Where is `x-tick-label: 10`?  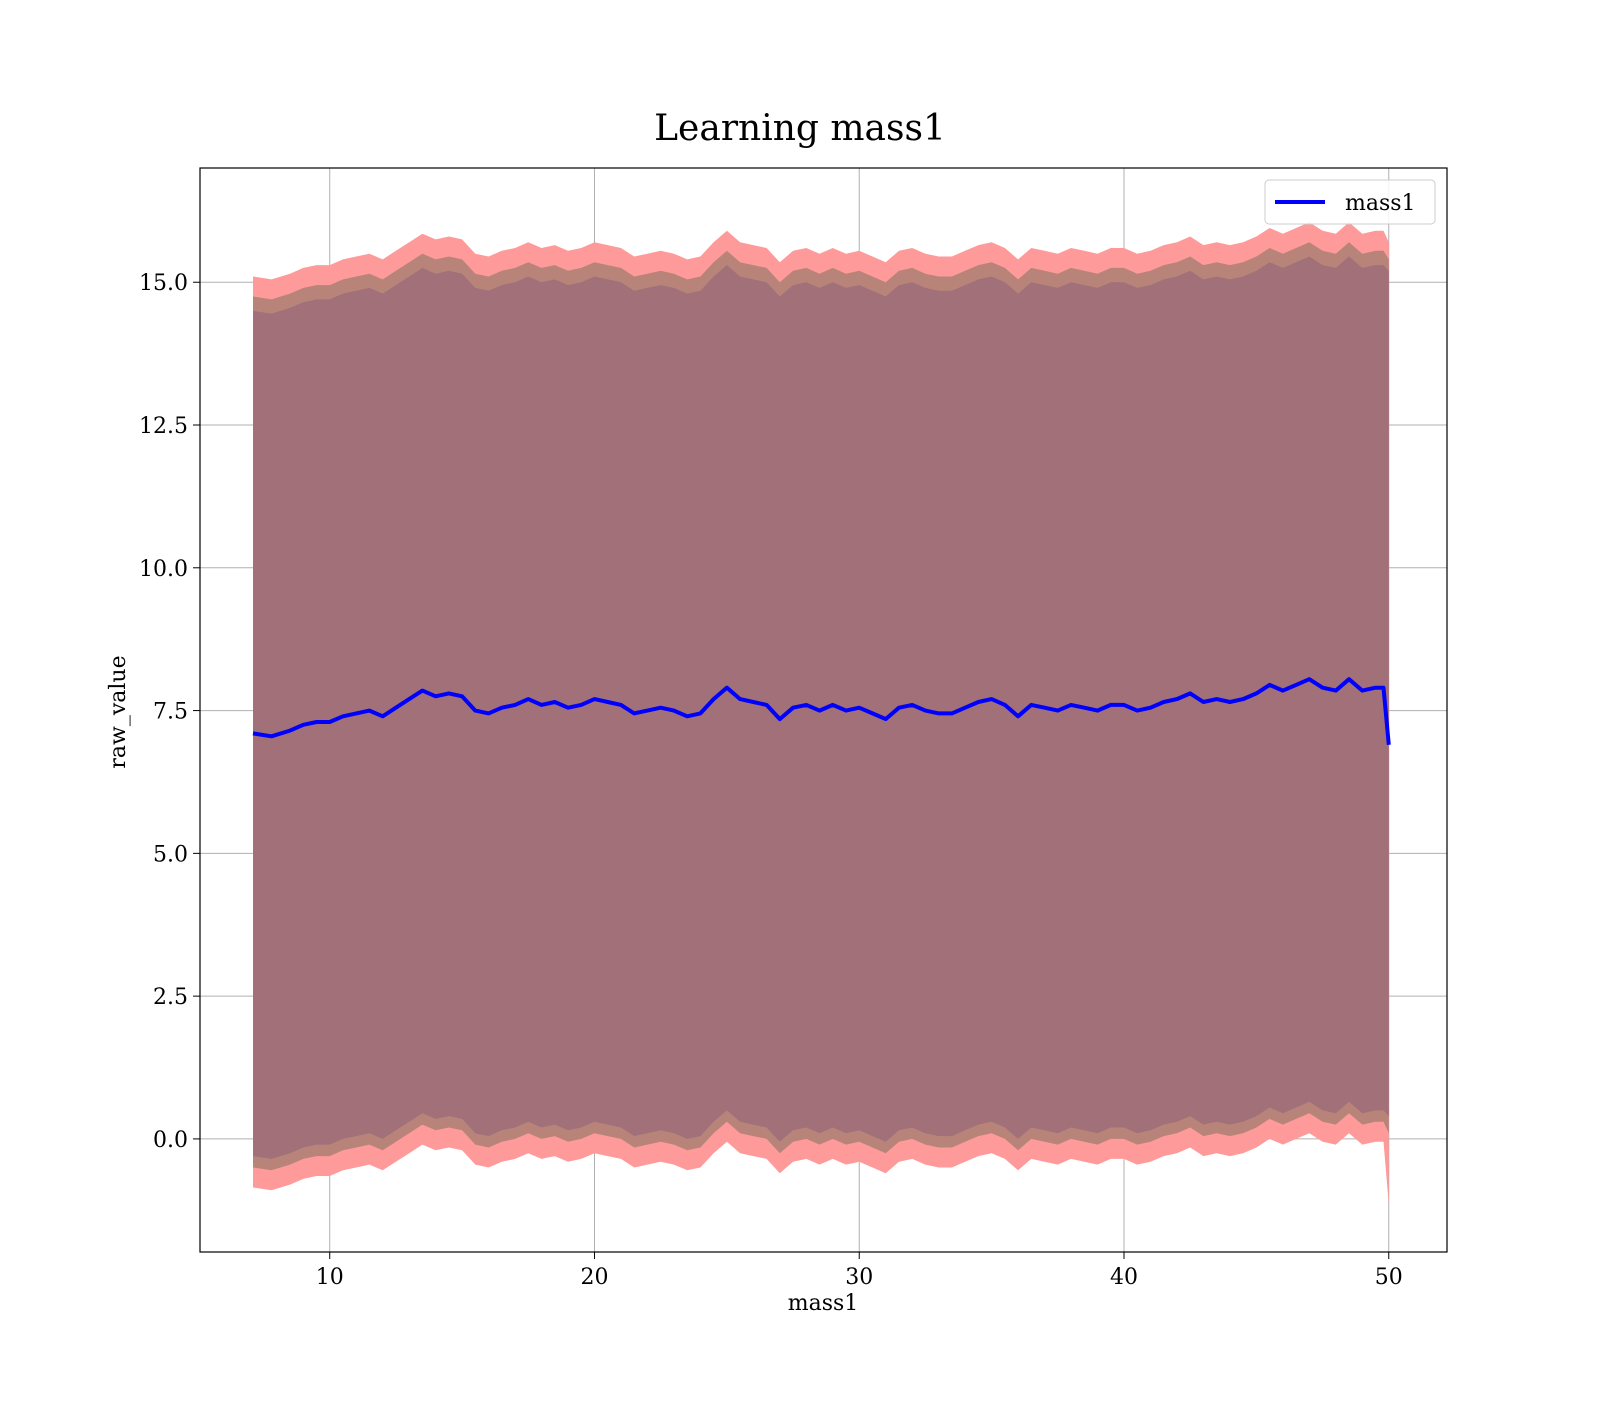 x-tick-label: 10 is located at coordinates (330, 1277).